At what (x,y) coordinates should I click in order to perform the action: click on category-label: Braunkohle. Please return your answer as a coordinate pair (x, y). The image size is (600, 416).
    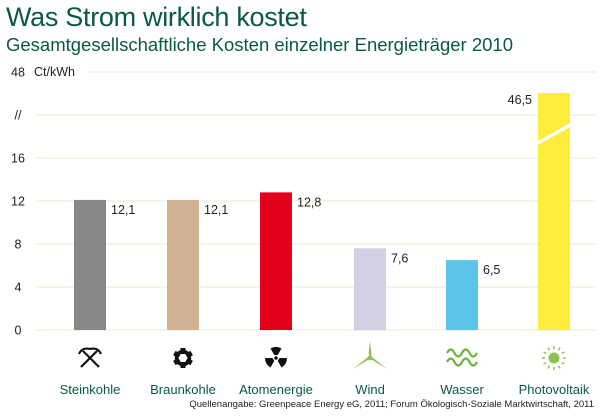
    Looking at the image, I should click on (183, 389).